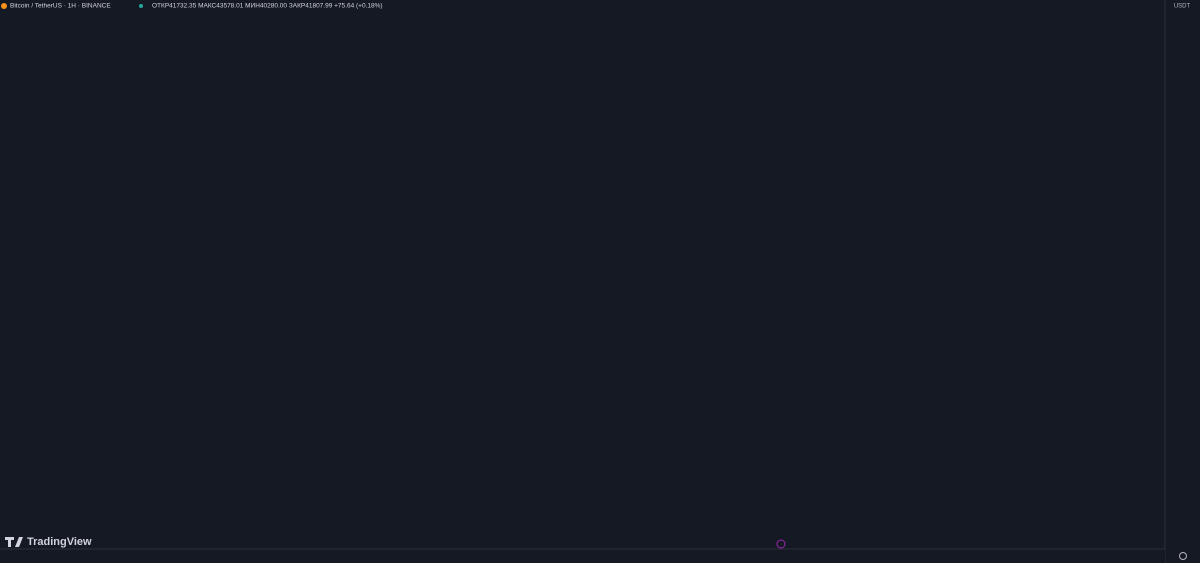 The image size is (1200, 563). What do you see at coordinates (1183, 556) in the screenshot?
I see `settings-icon` at bounding box center [1183, 556].